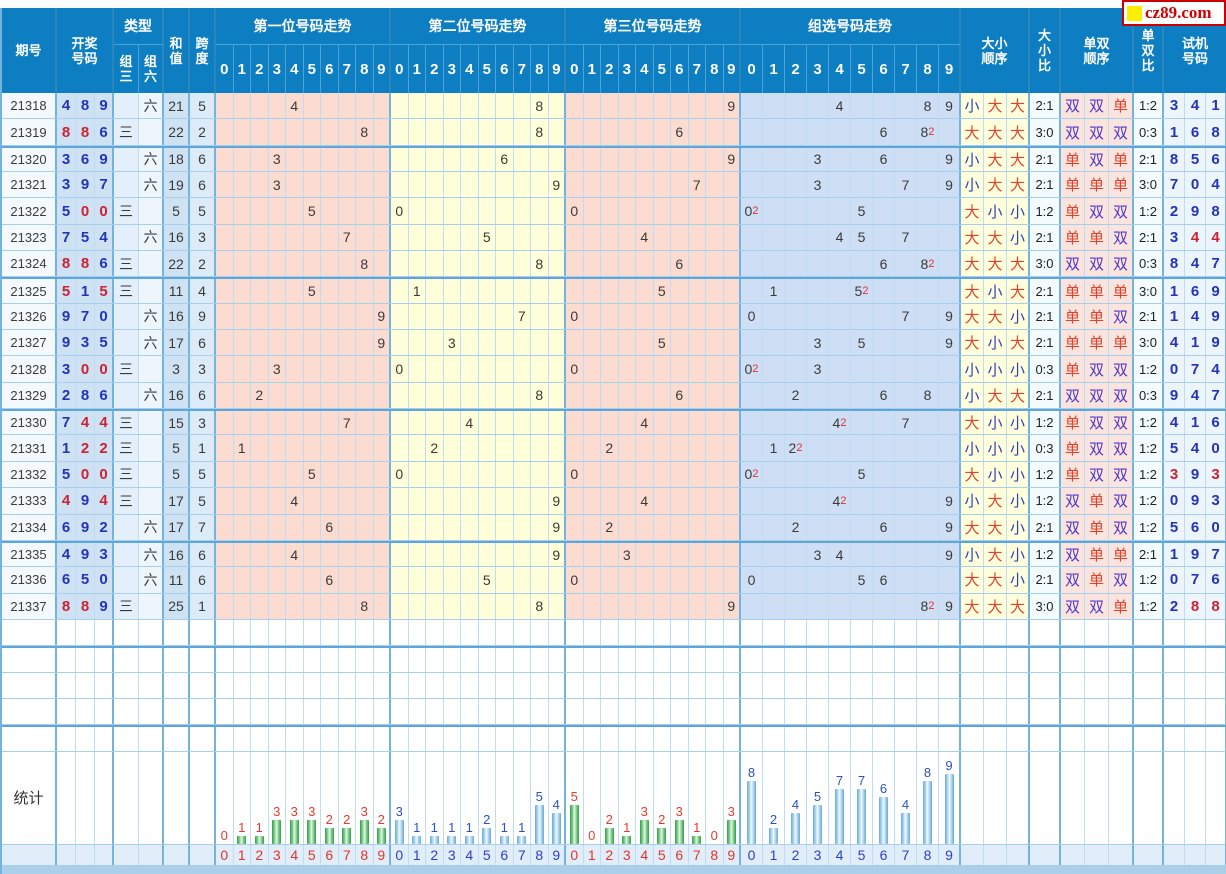  I want to click on trend-row-21329: 21329 2 8 6 六 16 6 2 8 6 2 6 8 小大大 2:1 双双双 0:3 9 4 7, so click(614, 396).